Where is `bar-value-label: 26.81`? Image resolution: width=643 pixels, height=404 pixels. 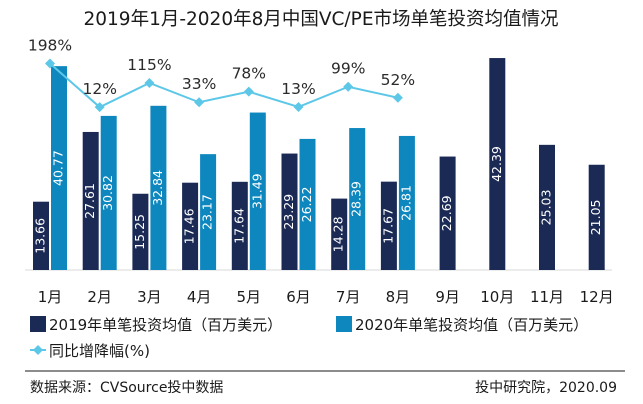
bar-value-label: 26.81 is located at coordinates (405, 203).